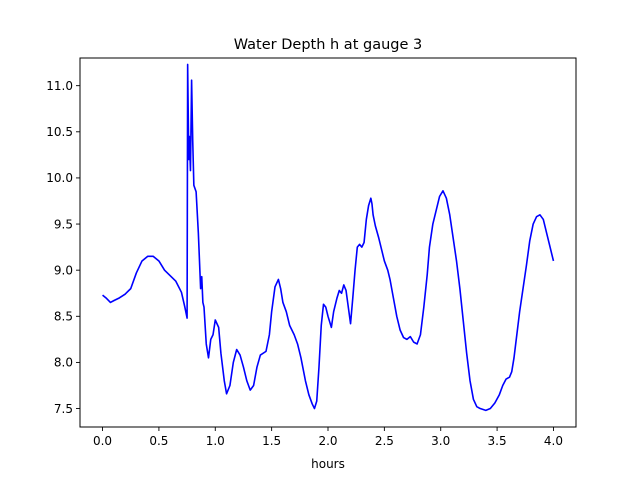 The height and width of the screenshot is (484, 640). I want to click on x-axis-label: hours, so click(328, 464).